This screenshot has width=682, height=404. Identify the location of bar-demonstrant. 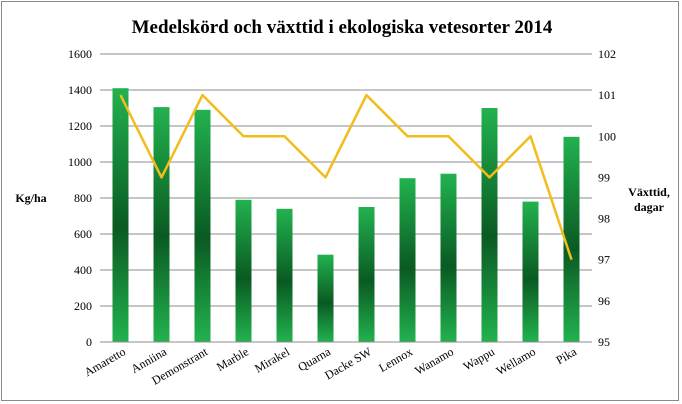
(202, 225).